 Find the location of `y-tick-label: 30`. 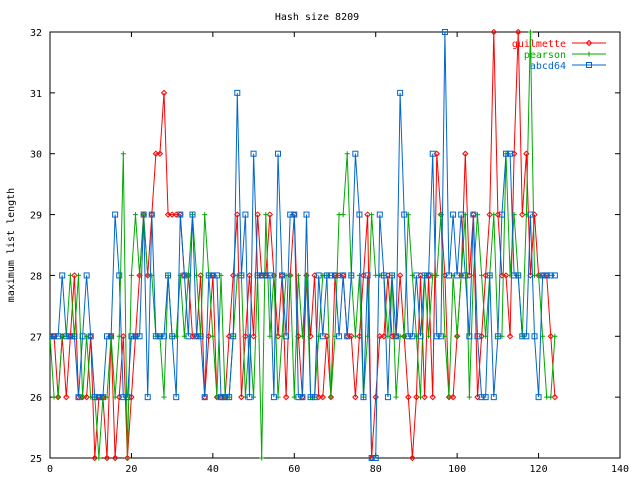

y-tick-label: 30 is located at coordinates (36, 155).